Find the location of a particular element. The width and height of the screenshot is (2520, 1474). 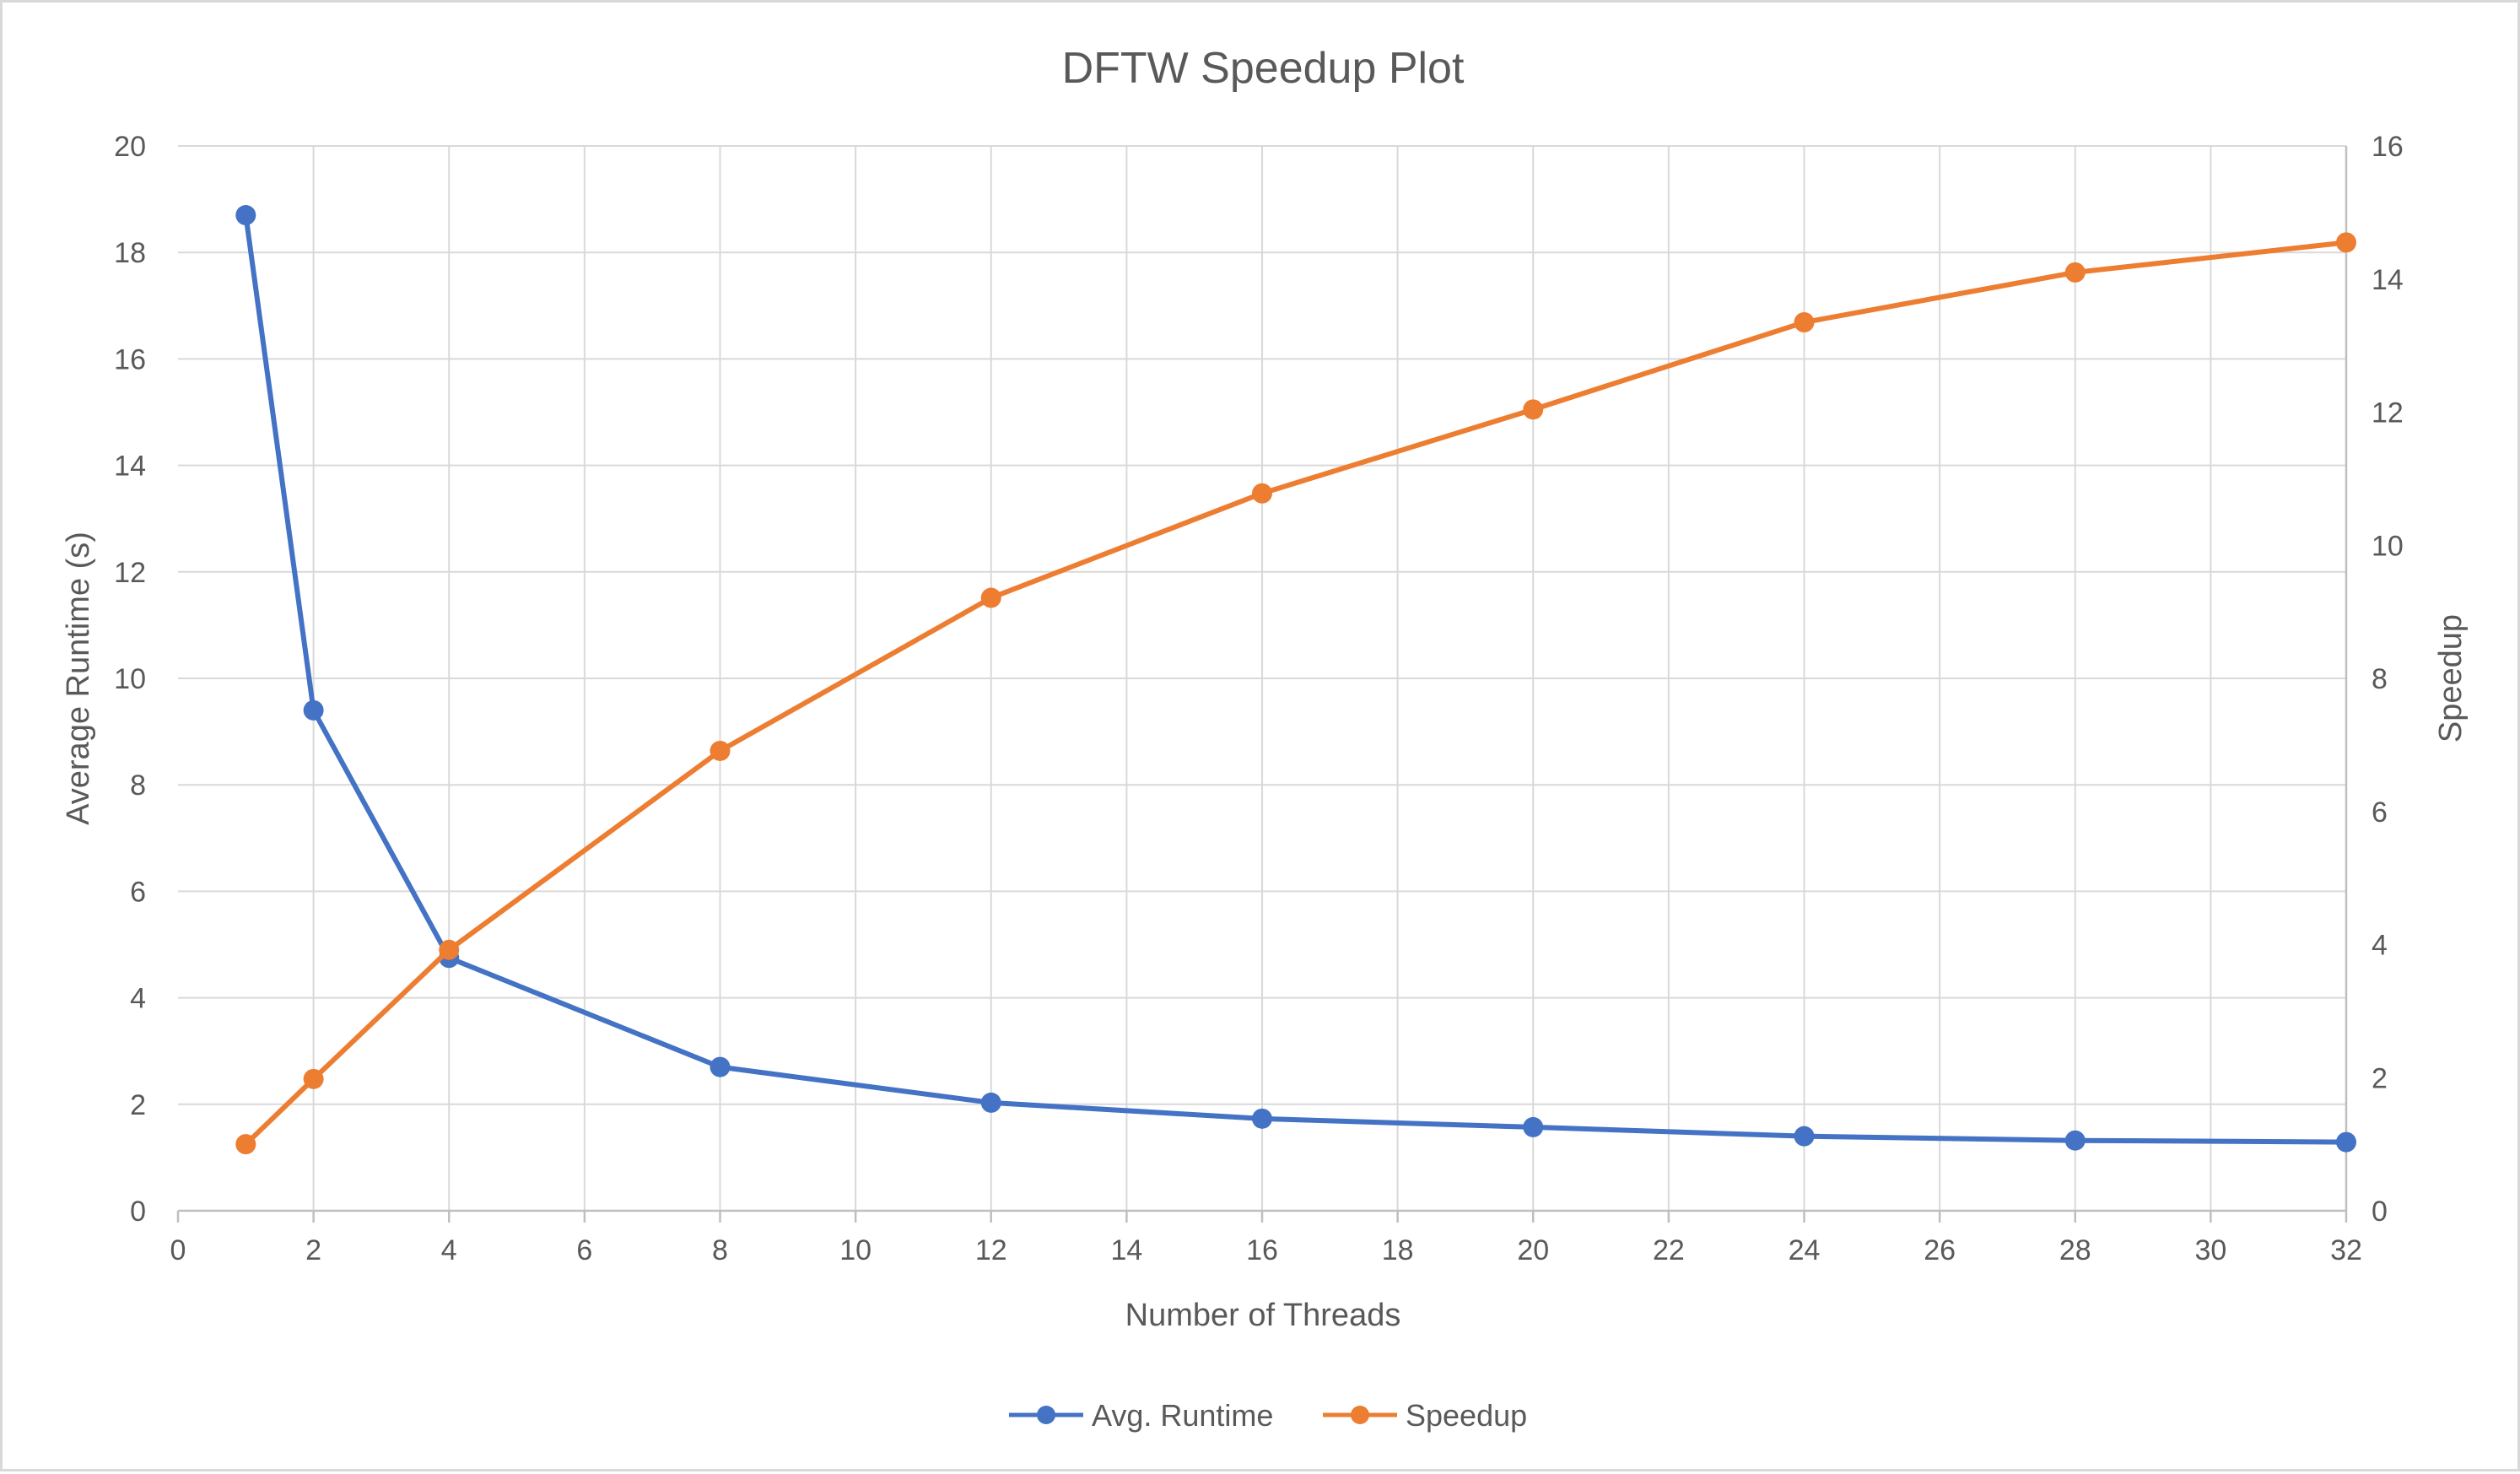

x-tick-label: 16 is located at coordinates (1262, 1250).